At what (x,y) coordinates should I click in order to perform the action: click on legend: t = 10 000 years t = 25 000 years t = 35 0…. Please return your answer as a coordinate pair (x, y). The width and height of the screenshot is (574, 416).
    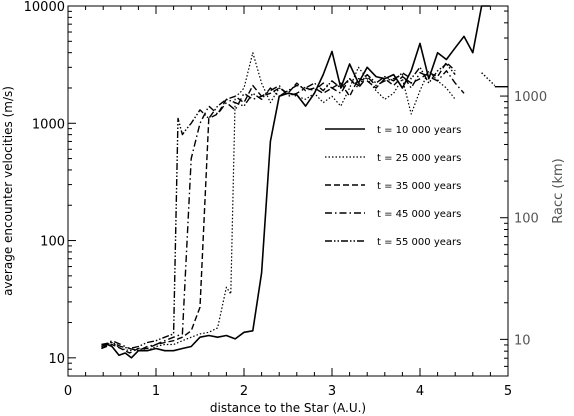
    Looking at the image, I should click on (393, 186).